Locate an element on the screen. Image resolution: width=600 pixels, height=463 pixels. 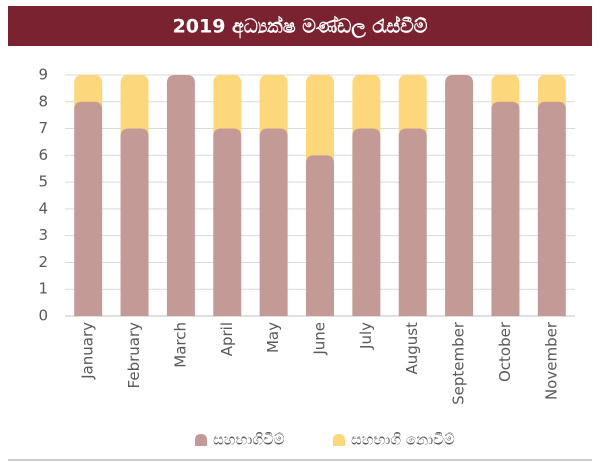
y-tick-label: 5 is located at coordinates (43, 182).